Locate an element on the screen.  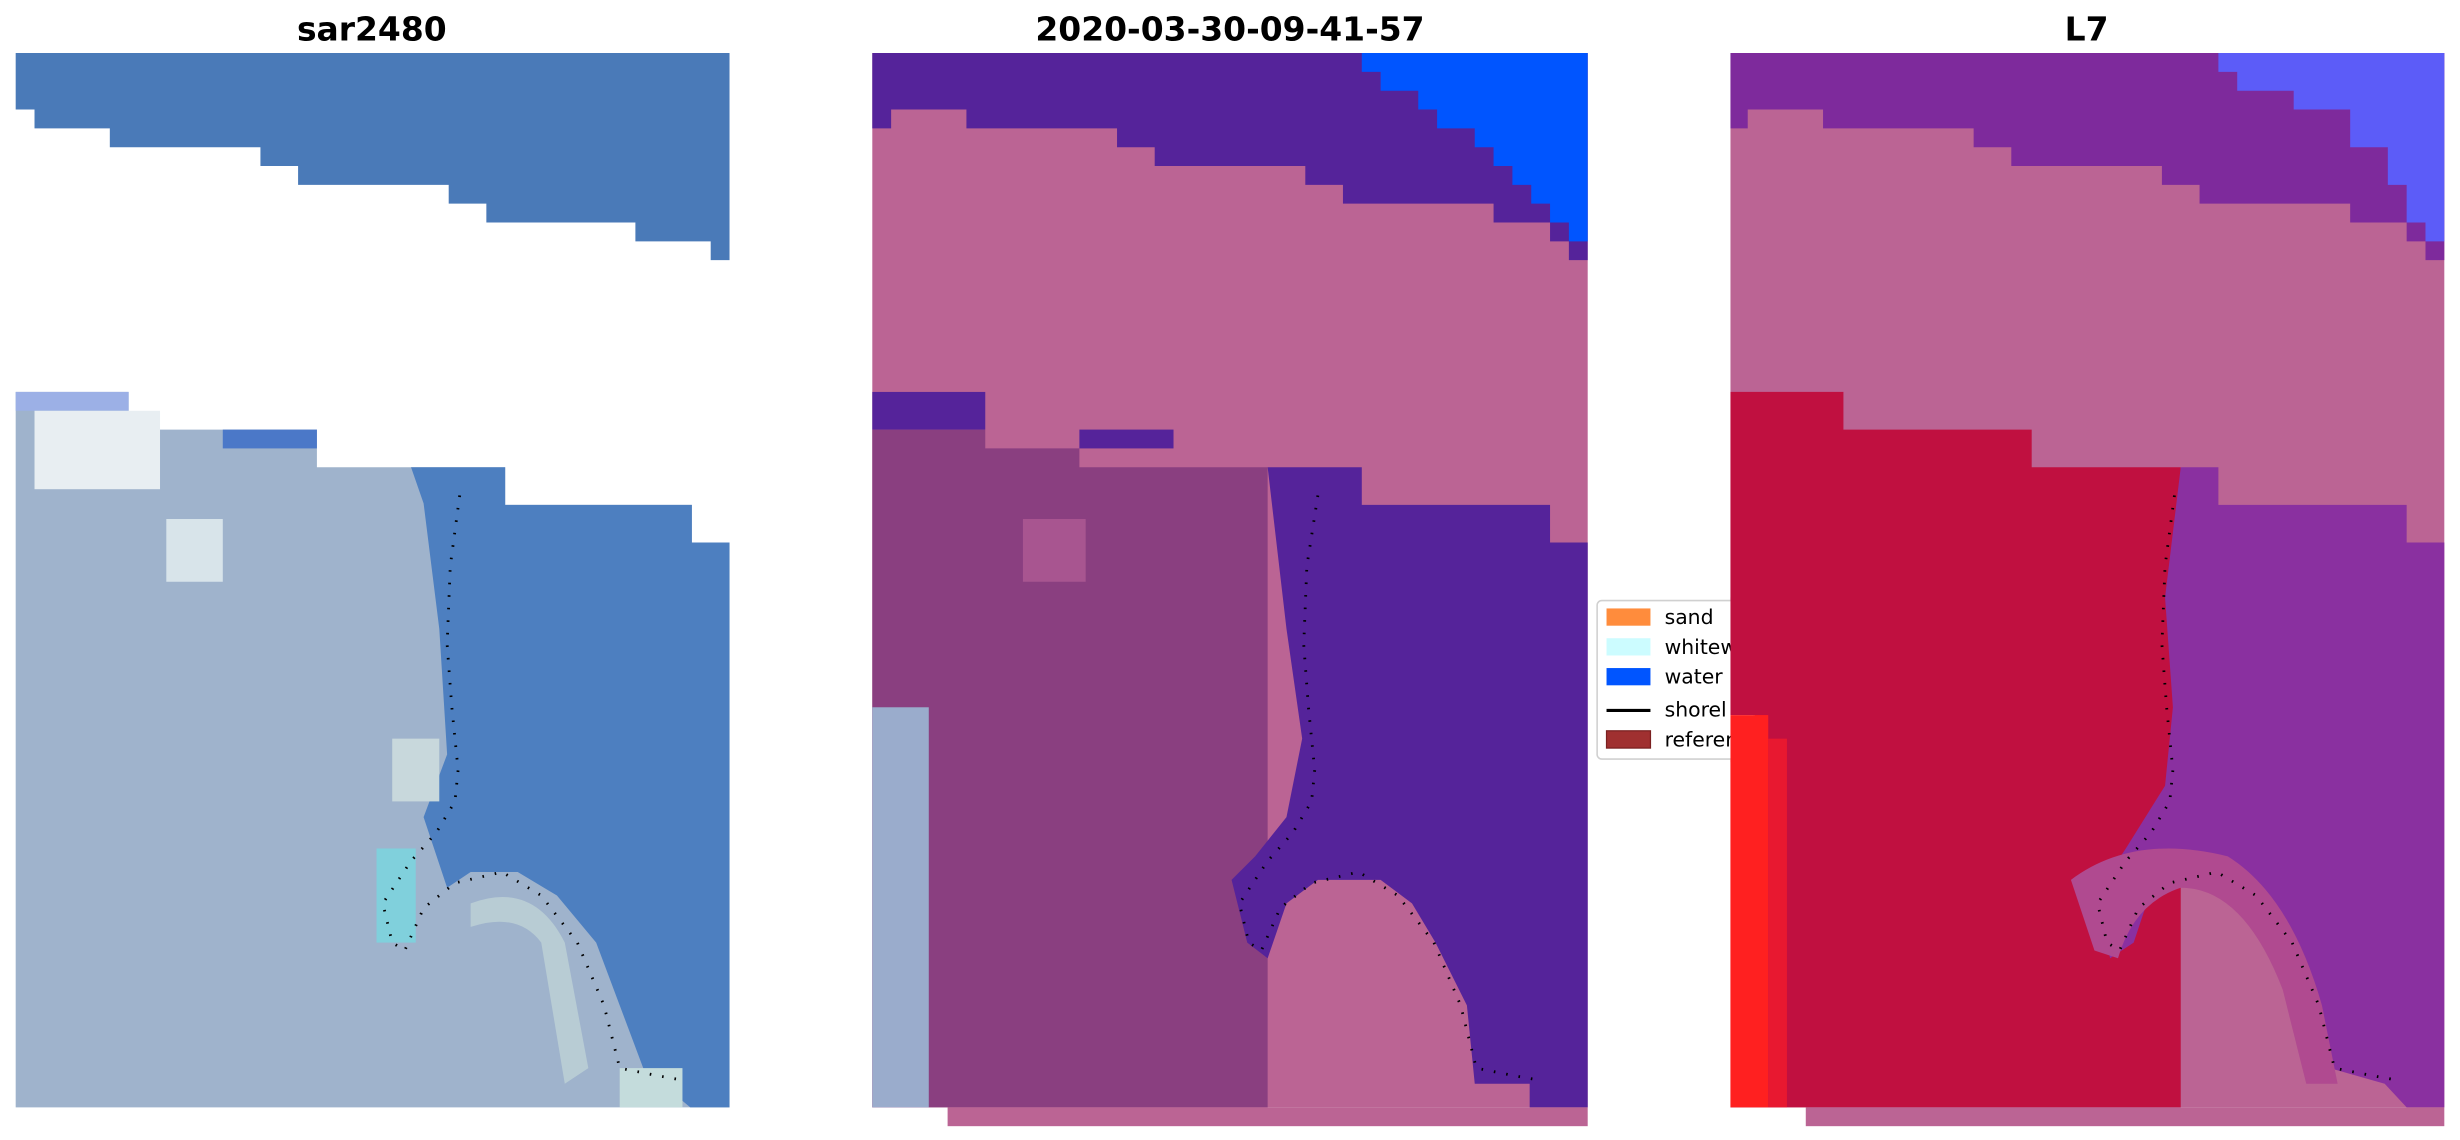
legend-item-shoreline: shorel is located at coordinates (1666, 710).